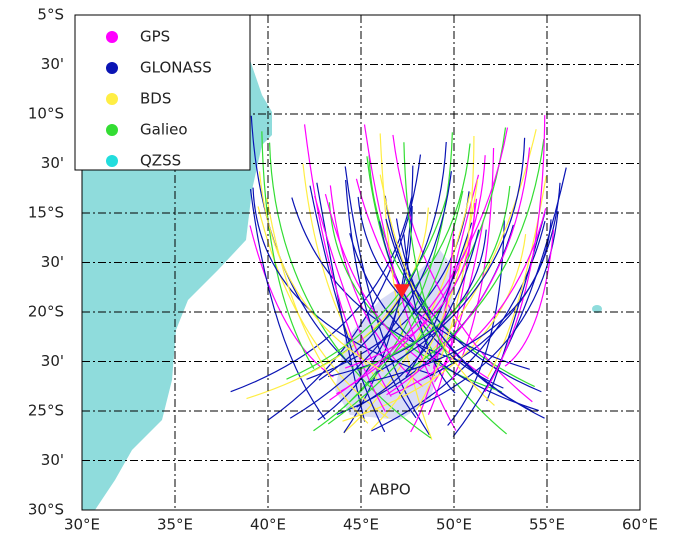  I want to click on y-tick-label: 15°S, so click(46, 213).